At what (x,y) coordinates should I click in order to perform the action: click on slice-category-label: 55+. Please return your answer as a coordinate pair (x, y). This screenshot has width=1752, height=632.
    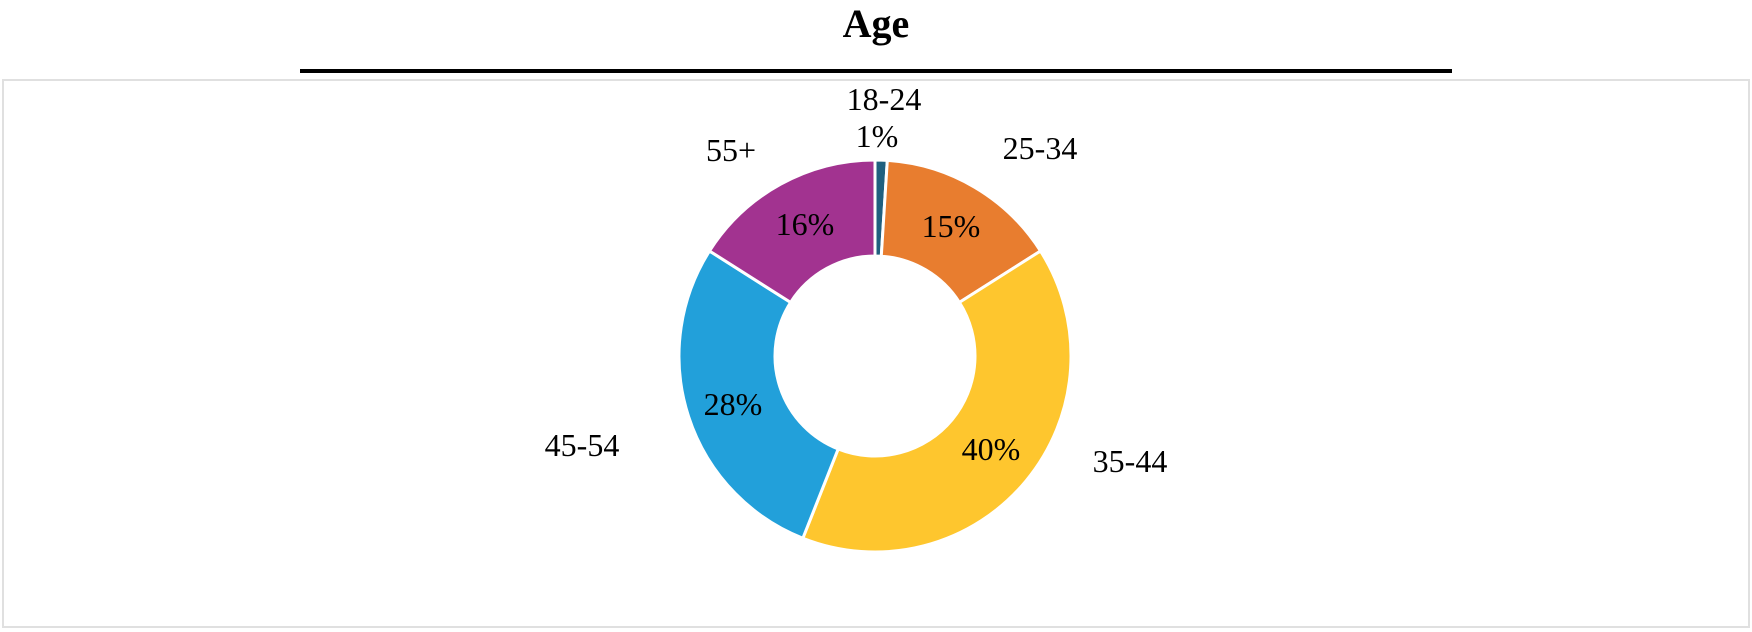
    Looking at the image, I should click on (731, 150).